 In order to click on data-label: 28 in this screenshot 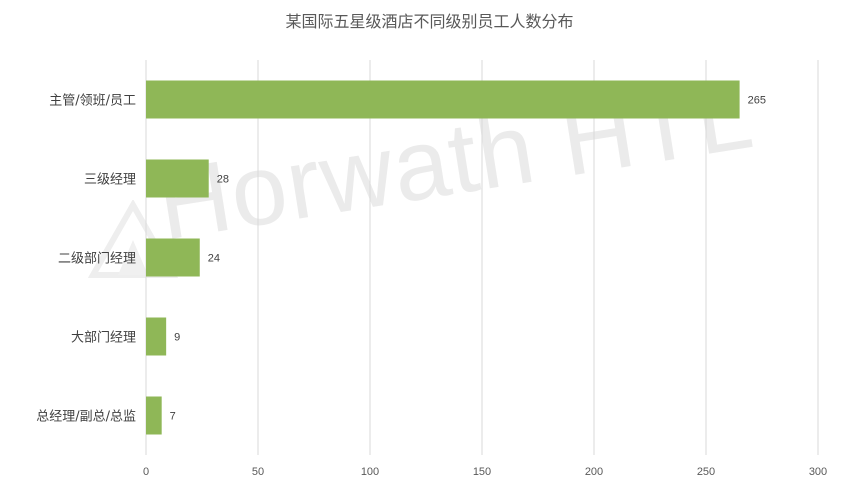, I will do `click(223, 180)`.